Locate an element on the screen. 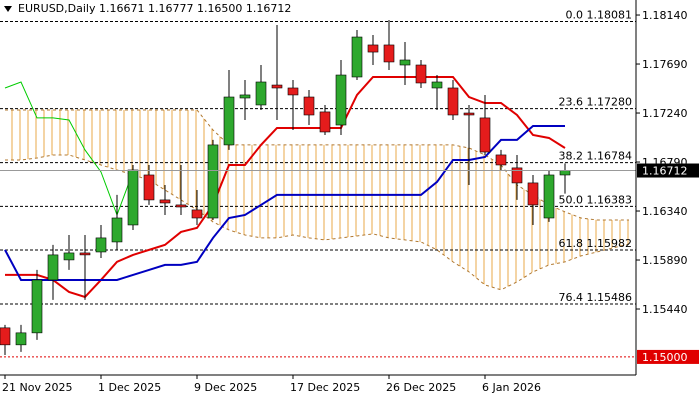 The height and width of the screenshot is (404, 700). last-price-label: 1.16712 is located at coordinates (665, 171).